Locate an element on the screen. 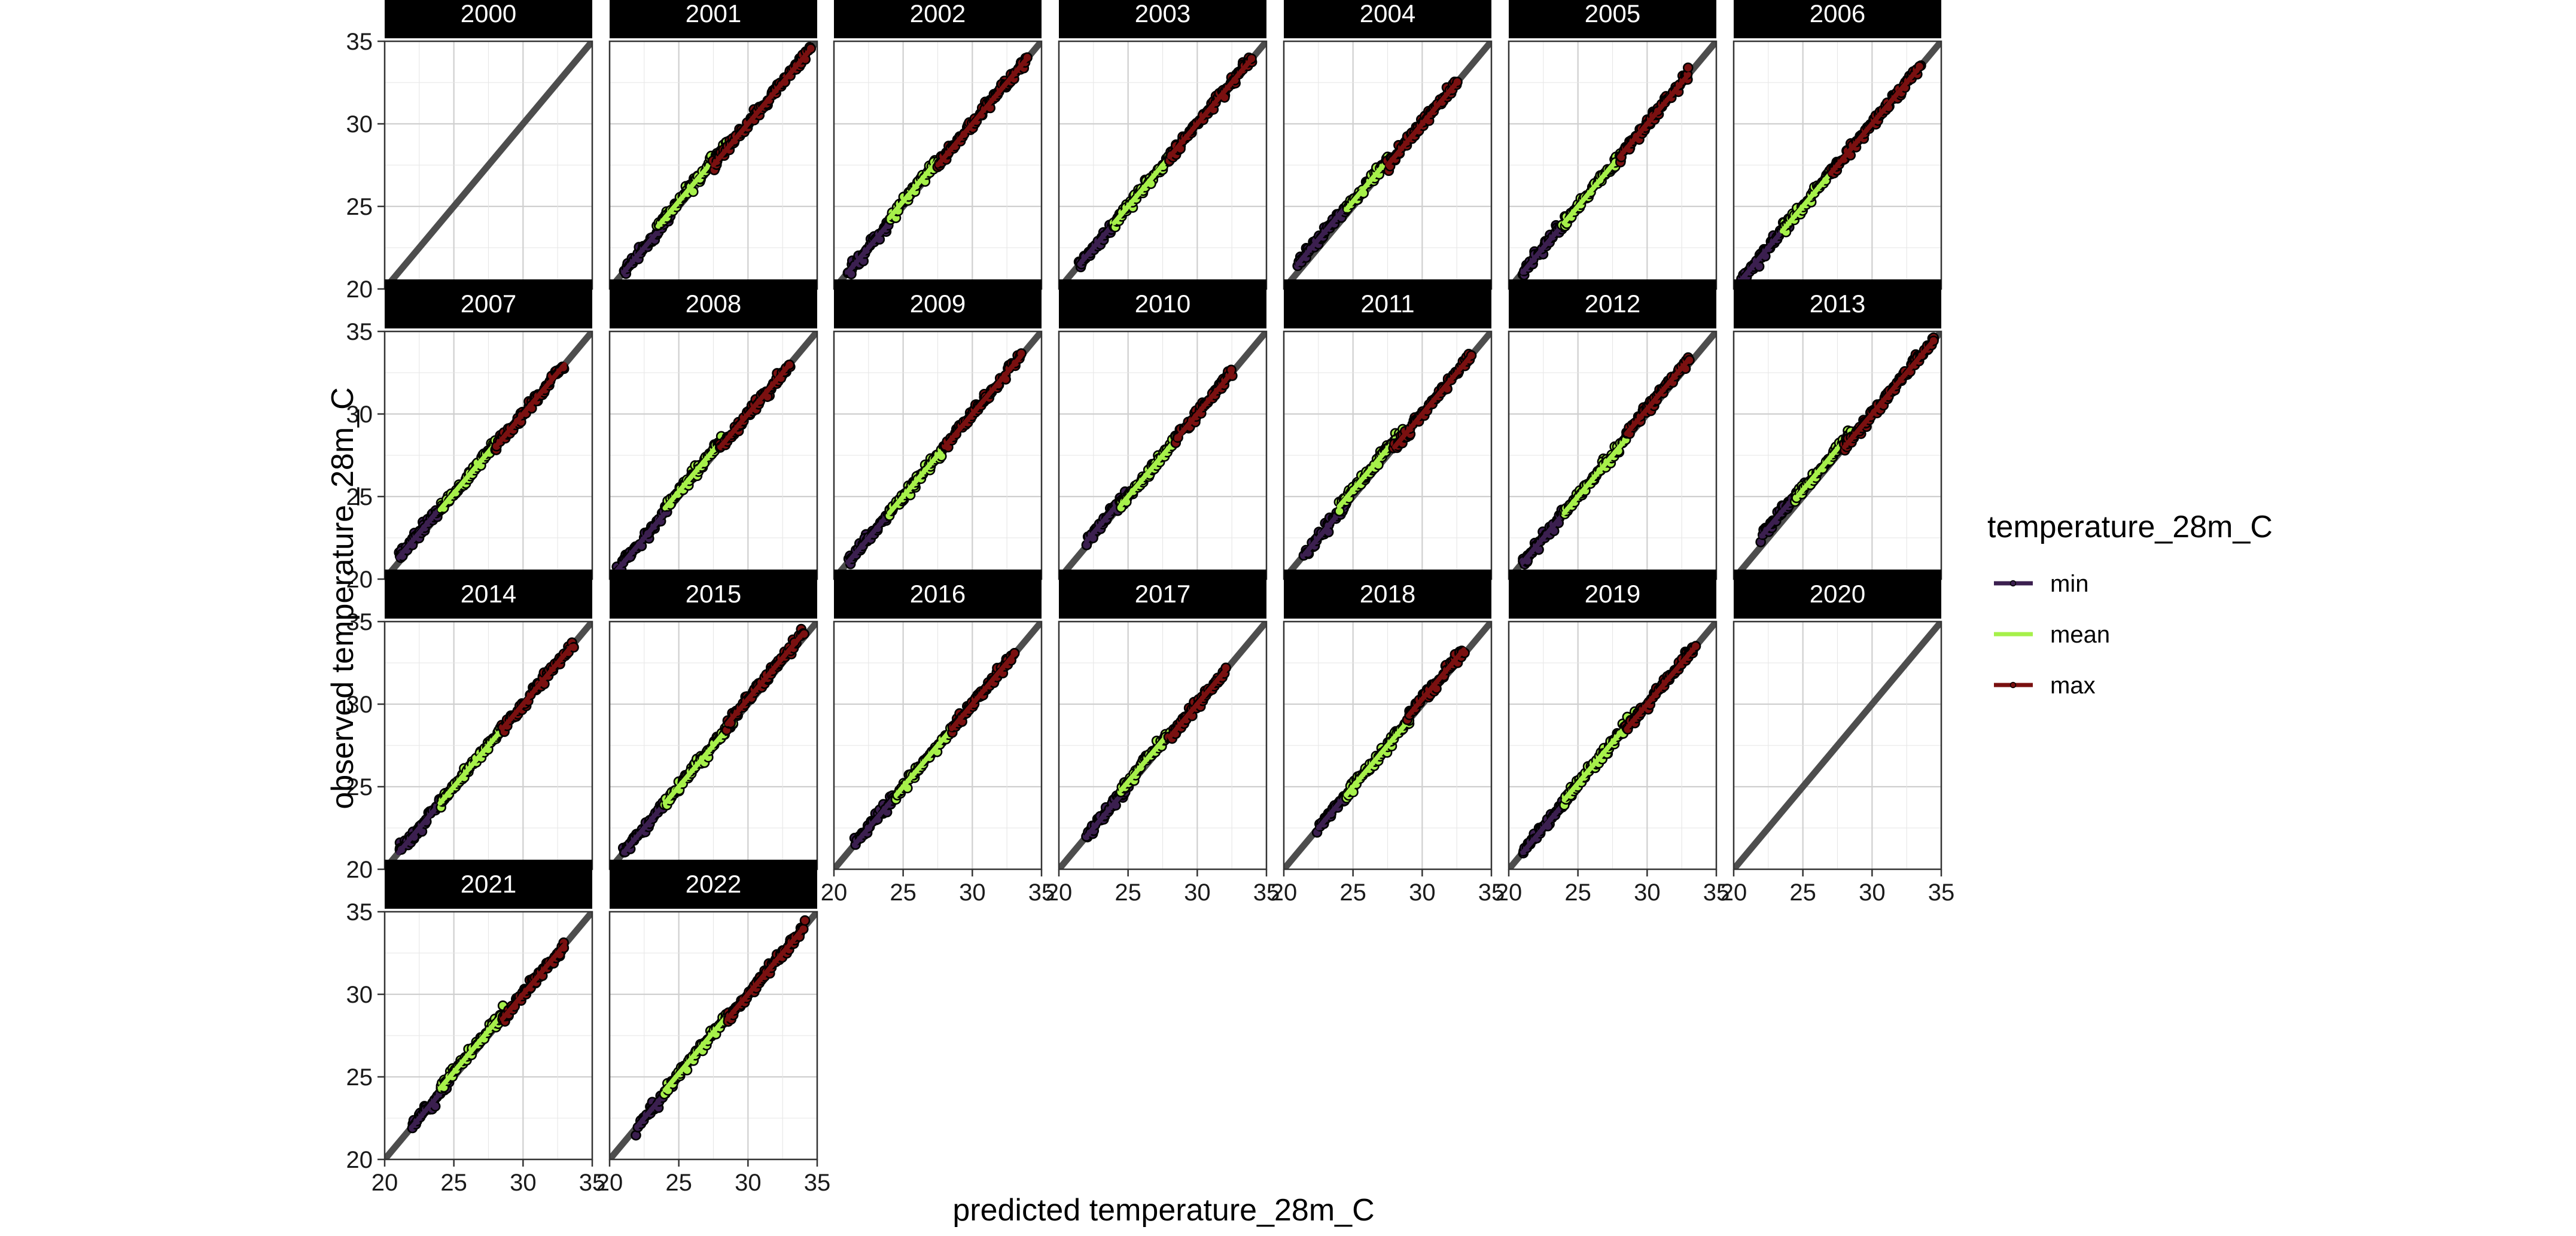 This screenshot has width=2576, height=1236. legend-item-max: max is located at coordinates (2045, 685).